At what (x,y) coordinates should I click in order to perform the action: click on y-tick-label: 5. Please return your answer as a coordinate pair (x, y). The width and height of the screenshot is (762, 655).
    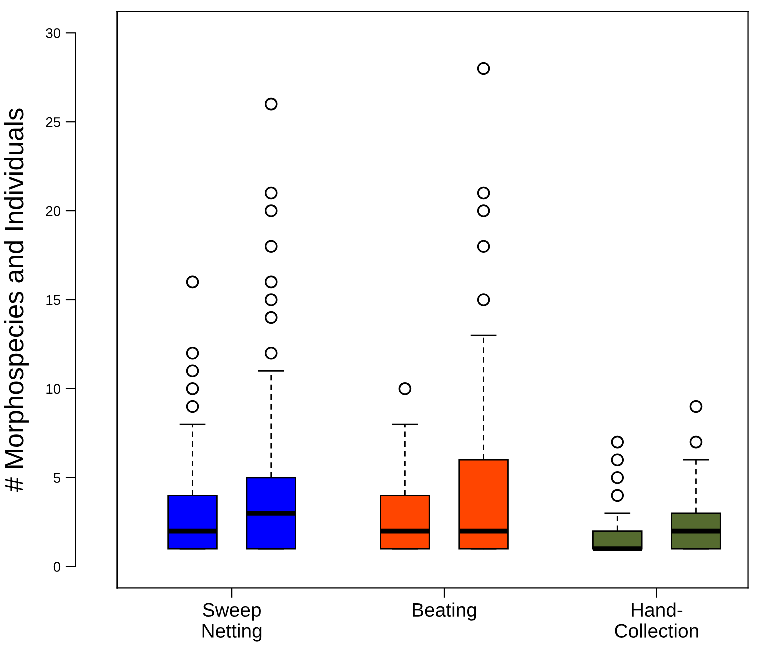
    Looking at the image, I should click on (57, 478).